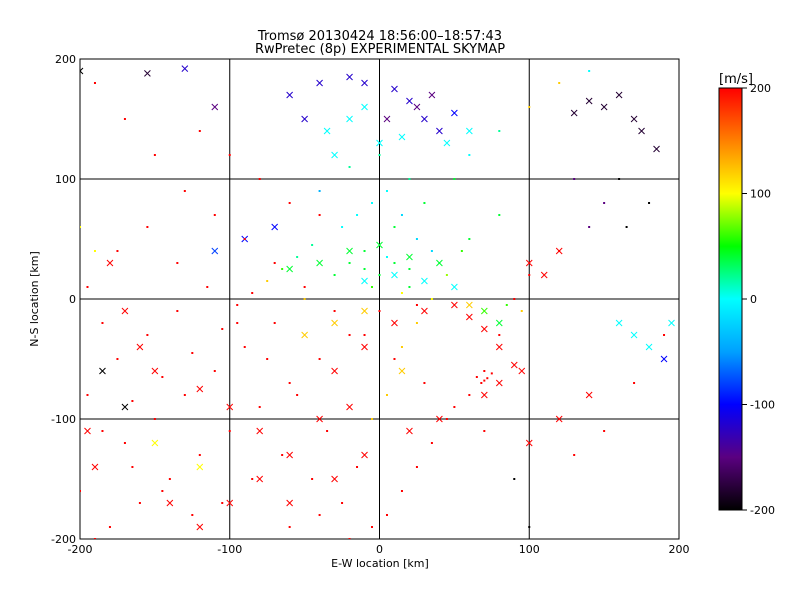  Describe the element at coordinates (34, 299) in the screenshot. I see `y-axis-label: N-S location [km]` at that location.